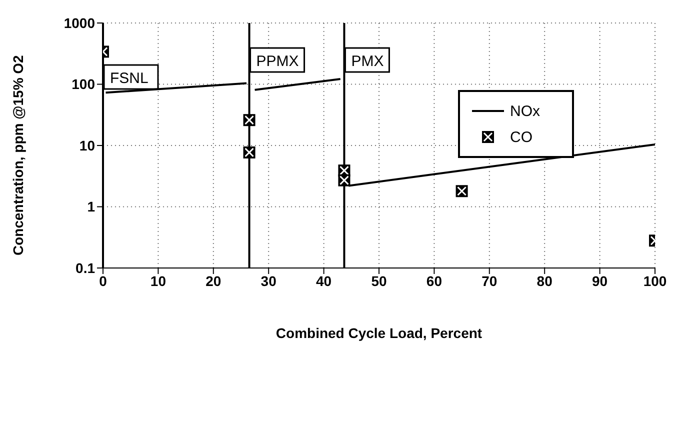 The height and width of the screenshot is (441, 679). Describe the element at coordinates (600, 280) in the screenshot. I see `x-tick-label: 90` at that location.